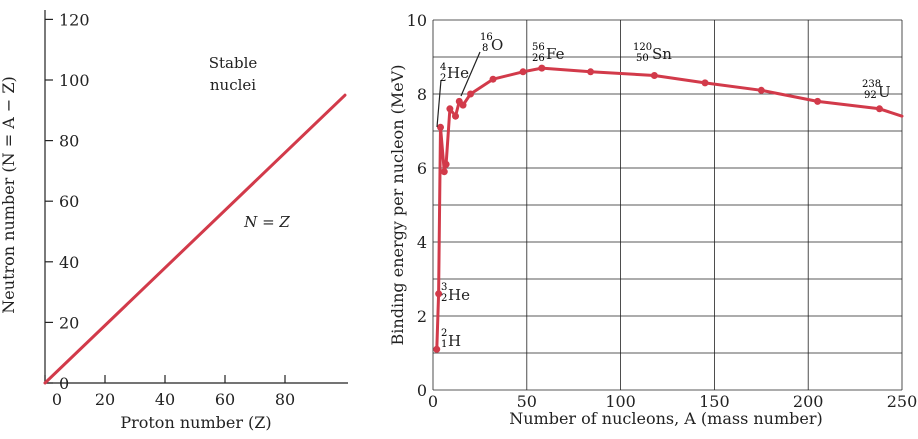 The image size is (918, 439). I want to click on he3-symbol: He, so click(459, 295).